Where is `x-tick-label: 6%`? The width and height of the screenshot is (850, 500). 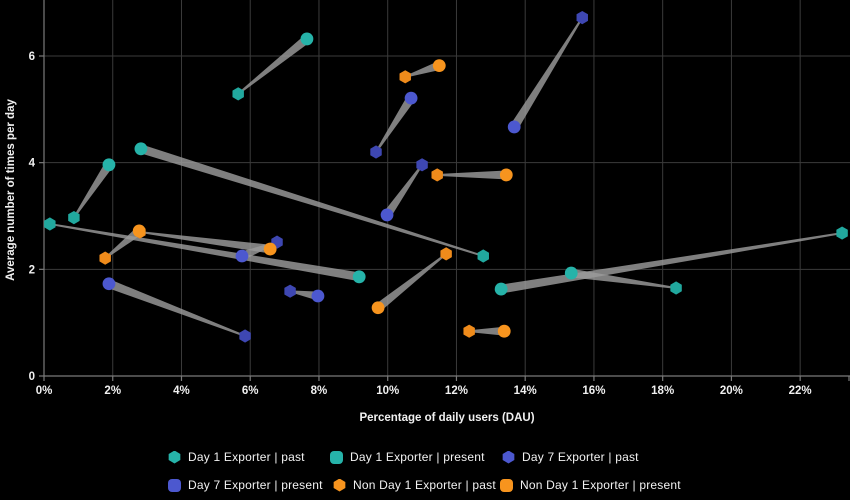
x-tick-label: 6% is located at coordinates (250, 391).